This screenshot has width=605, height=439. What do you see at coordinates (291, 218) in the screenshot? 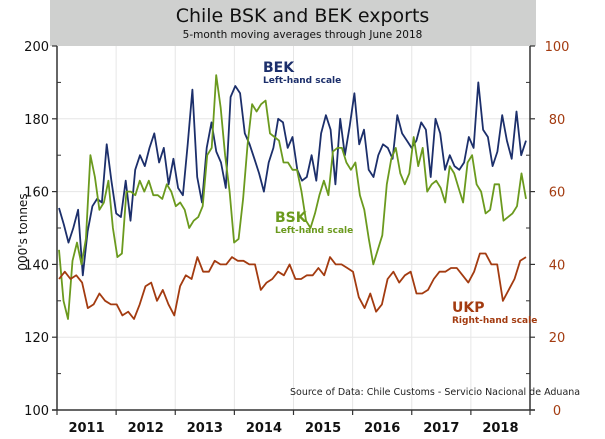
I see `bsk-label: BSK` at bounding box center [291, 218].